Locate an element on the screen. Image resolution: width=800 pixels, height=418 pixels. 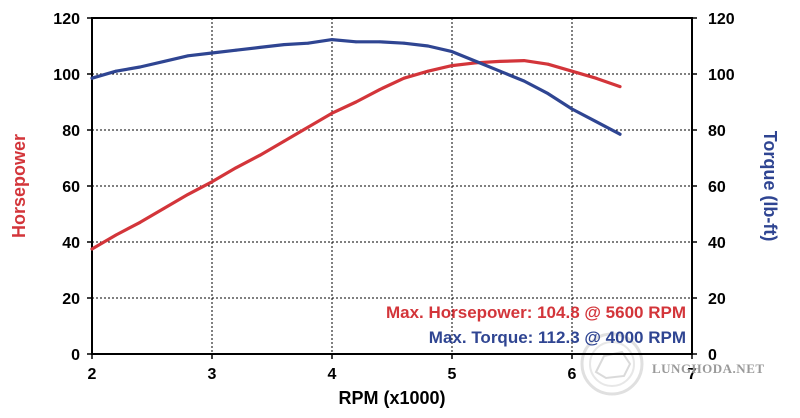
right-tick-label: 20 is located at coordinates (717, 299).